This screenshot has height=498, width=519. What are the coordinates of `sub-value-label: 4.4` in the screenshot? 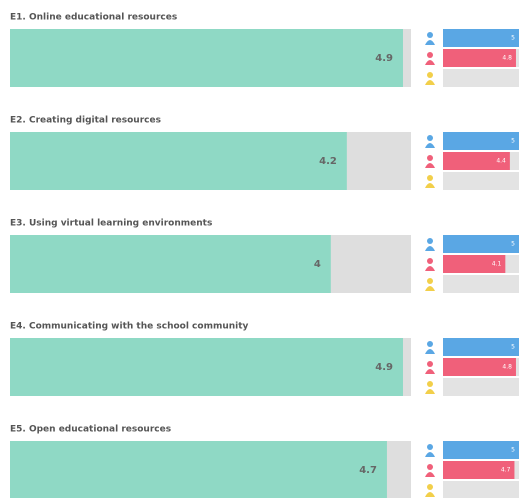 It's located at (501, 161).